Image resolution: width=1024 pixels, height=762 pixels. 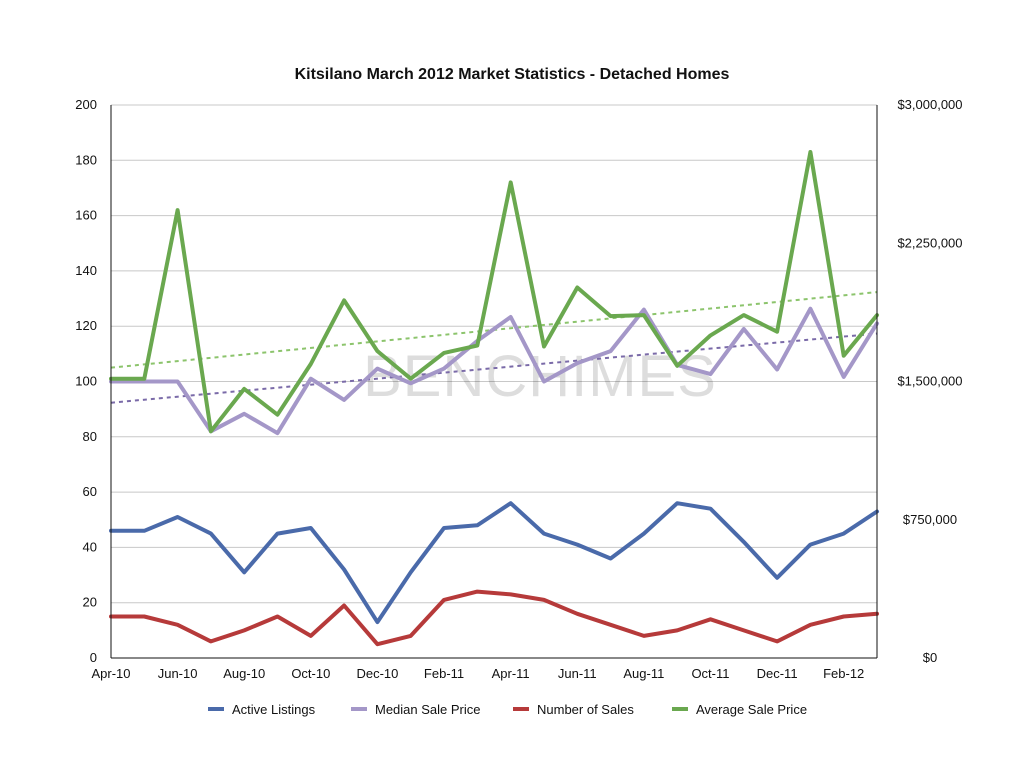 I want to click on x-tick-label: Jun-10, so click(x=178, y=673).